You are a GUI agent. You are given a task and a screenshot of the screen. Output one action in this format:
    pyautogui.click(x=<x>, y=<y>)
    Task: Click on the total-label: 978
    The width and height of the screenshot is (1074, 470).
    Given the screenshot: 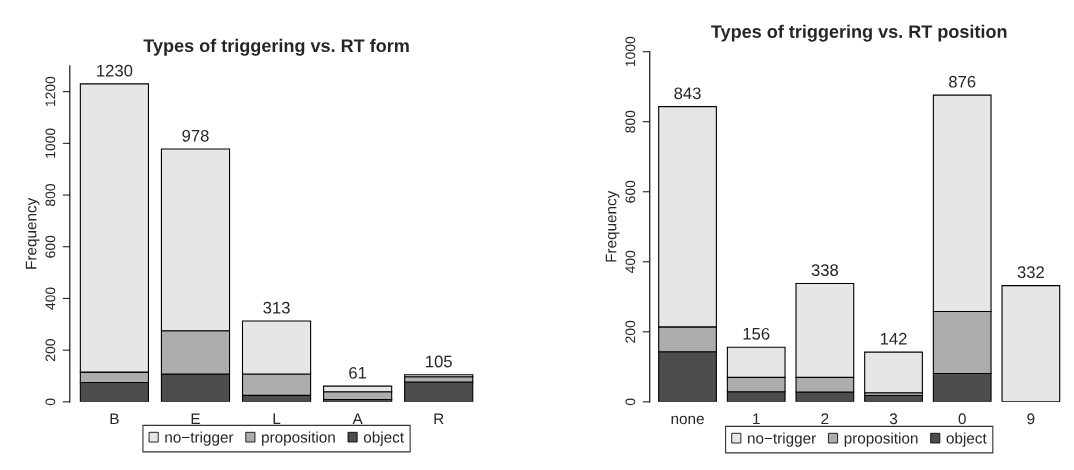 What is the action you would take?
    pyautogui.click(x=195, y=135)
    